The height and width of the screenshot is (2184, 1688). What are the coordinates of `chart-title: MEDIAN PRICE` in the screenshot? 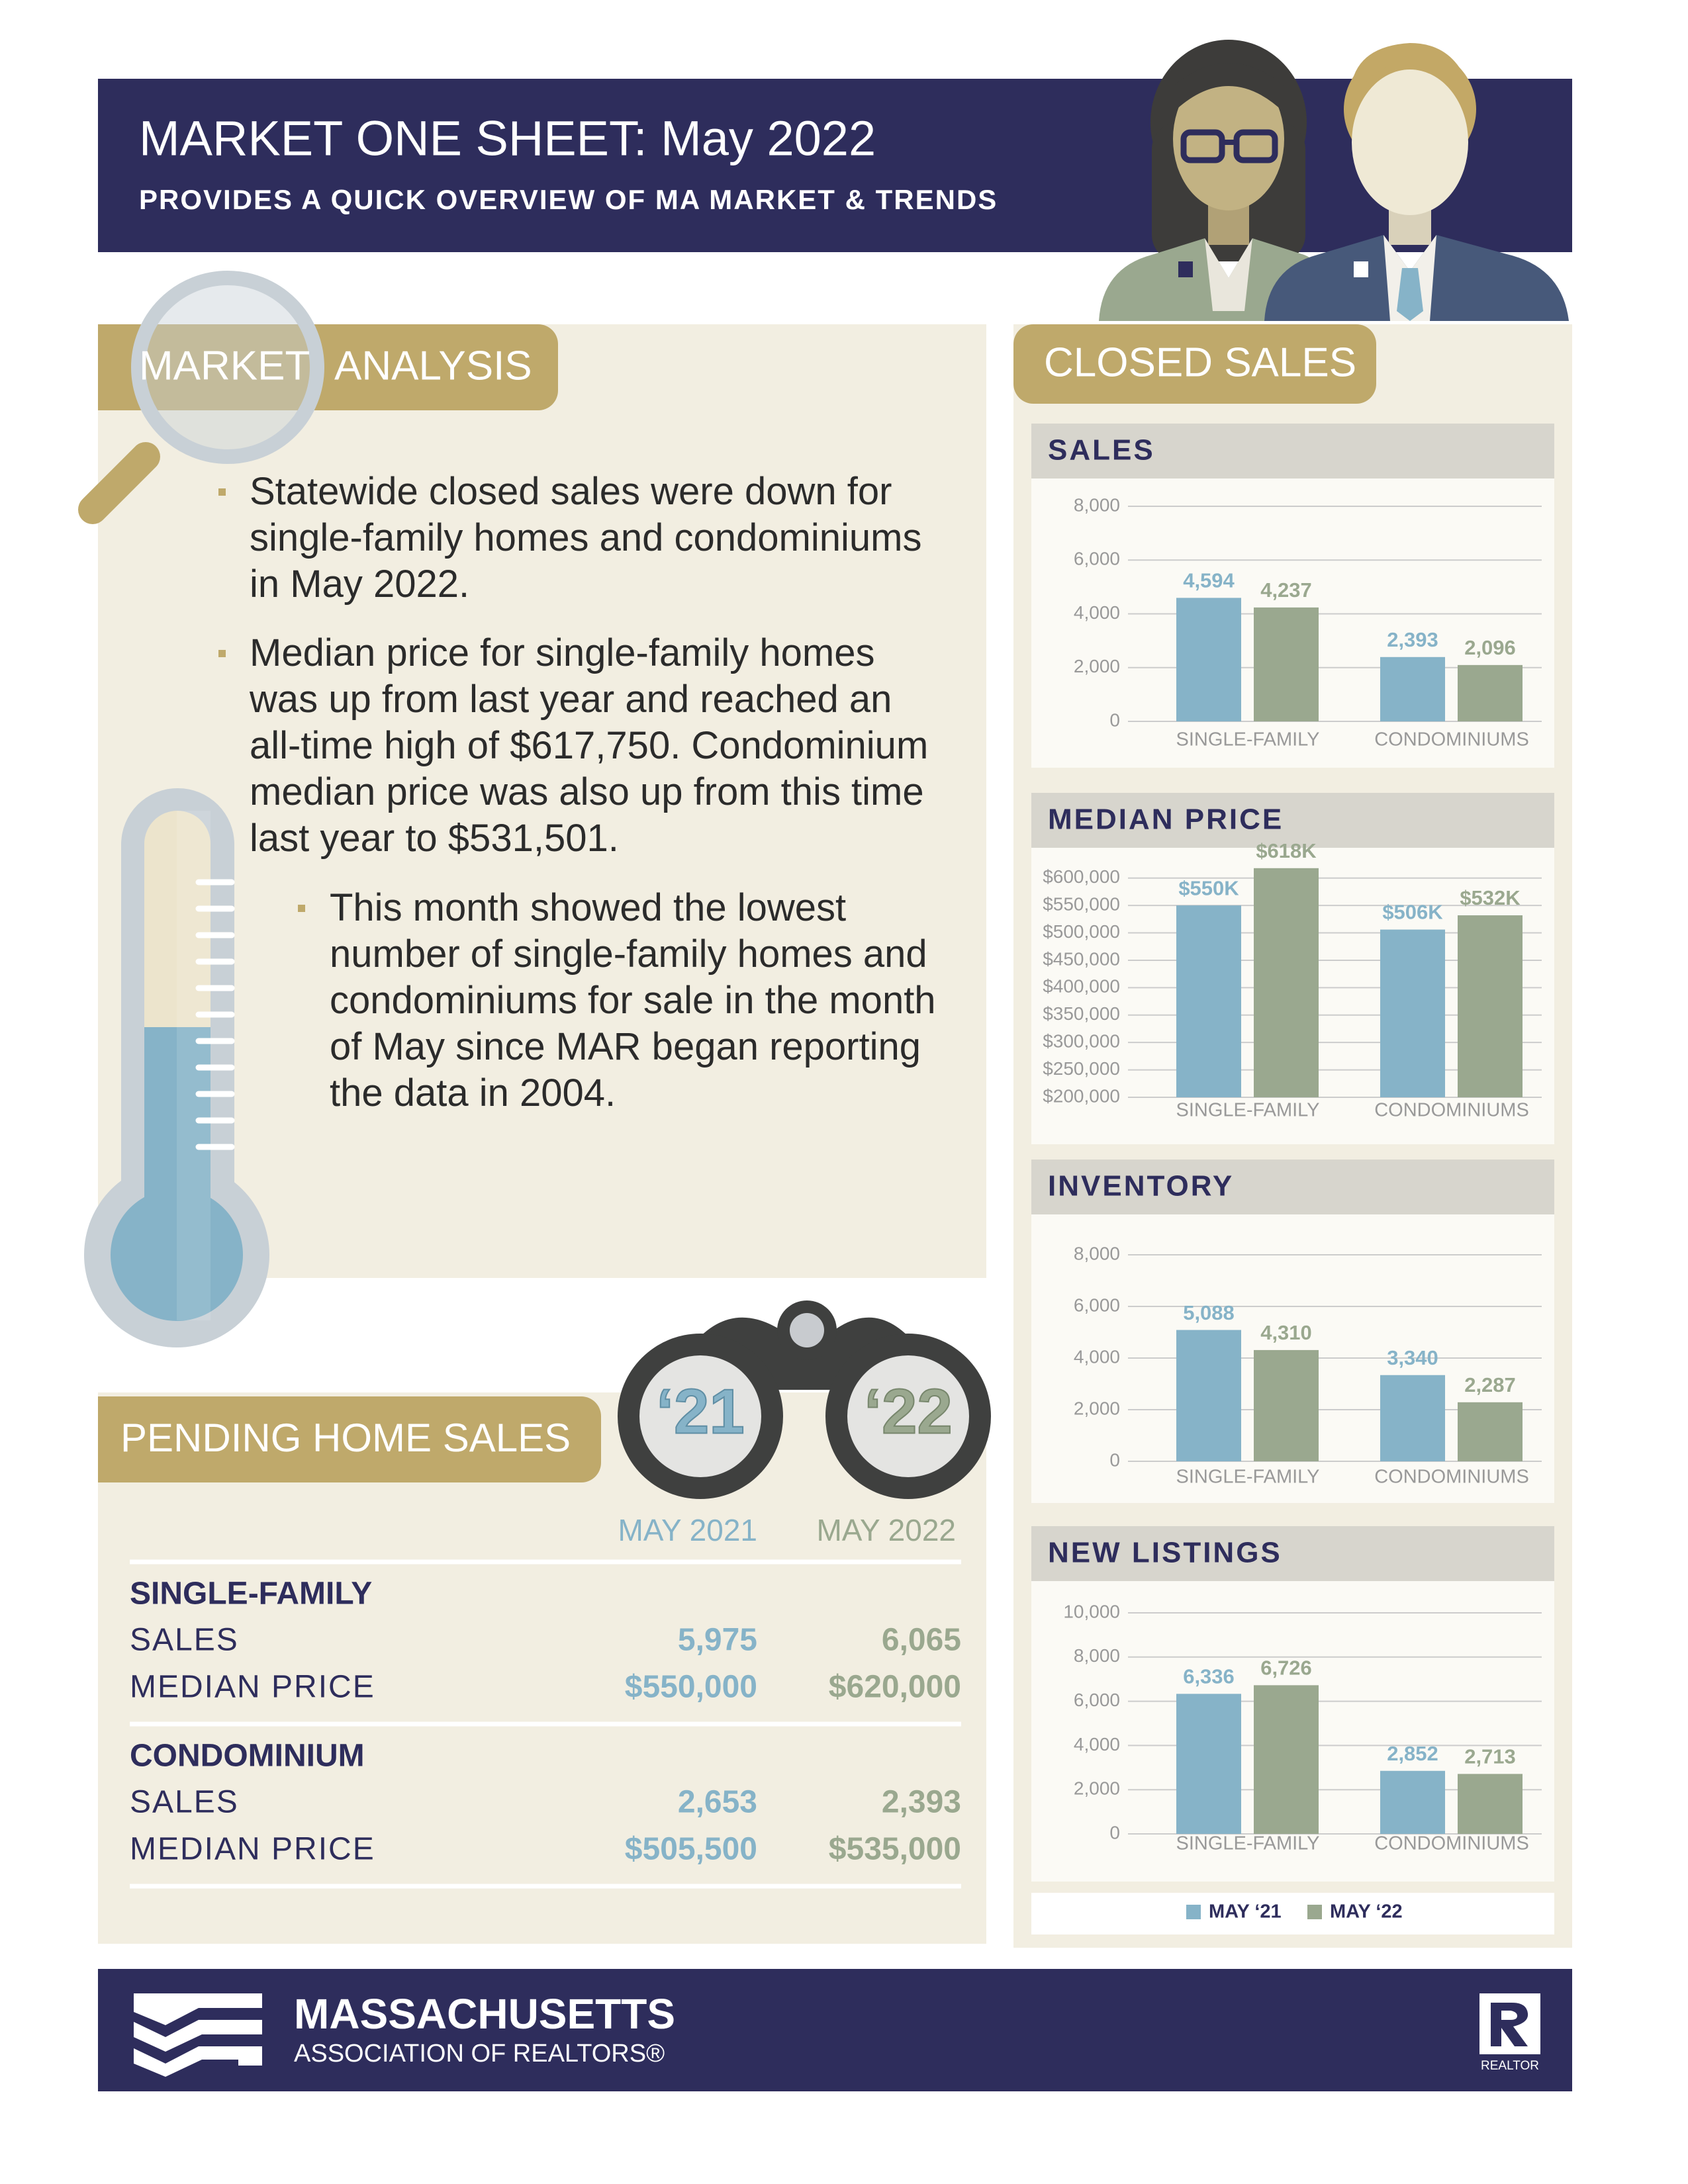 It's located at (1166, 819).